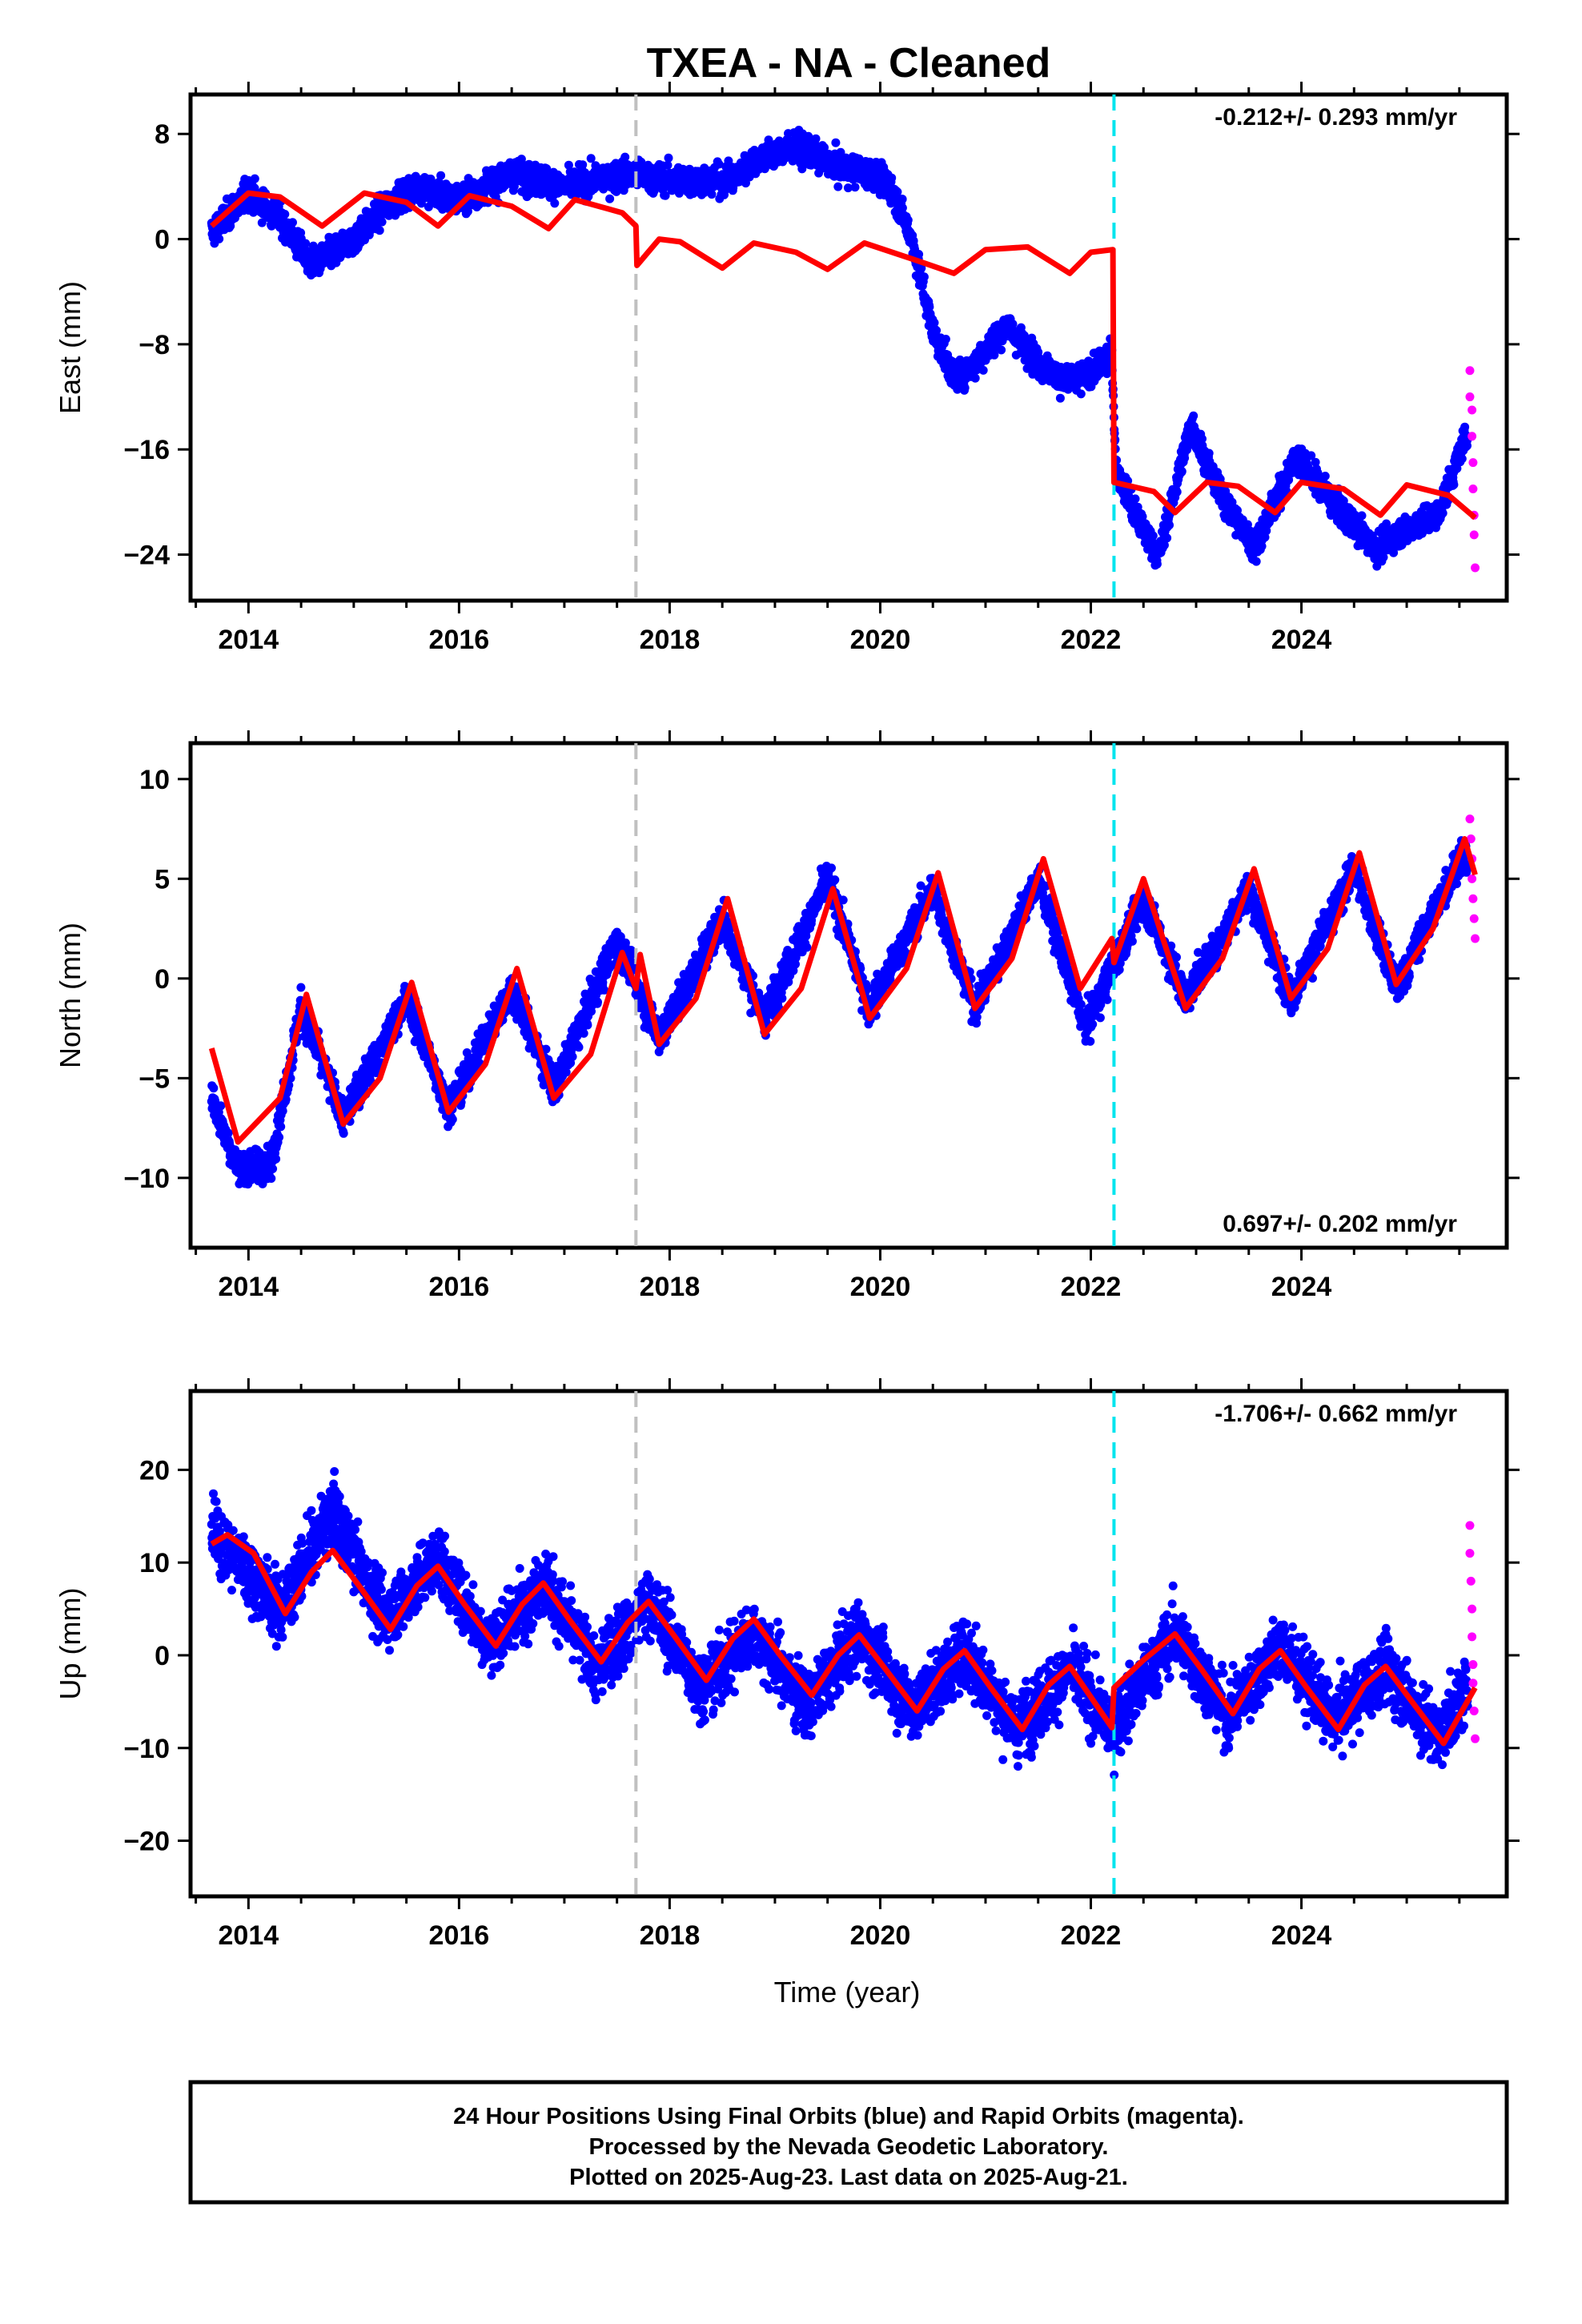 Image resolution: width=1582 pixels, height=2324 pixels. Describe the element at coordinates (1472, 470) in the screenshot. I see `rapid-orbit-points` at that location.